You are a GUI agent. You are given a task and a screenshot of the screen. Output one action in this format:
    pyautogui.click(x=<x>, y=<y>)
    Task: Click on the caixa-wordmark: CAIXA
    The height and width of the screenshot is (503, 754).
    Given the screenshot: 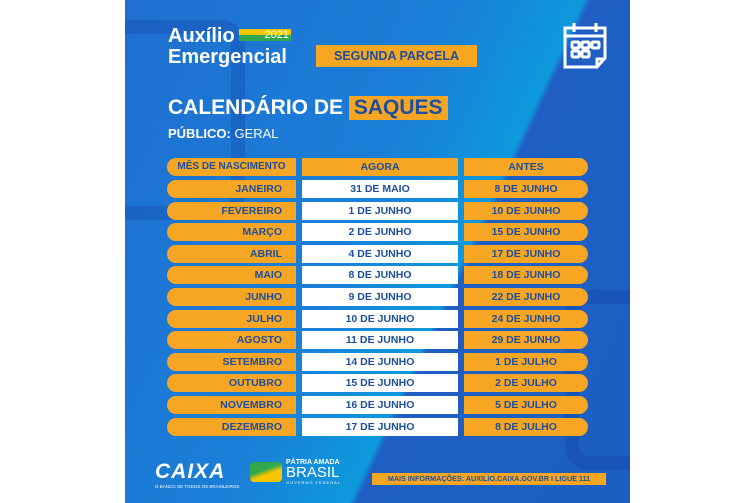 What is the action you would take?
    pyautogui.click(x=190, y=471)
    